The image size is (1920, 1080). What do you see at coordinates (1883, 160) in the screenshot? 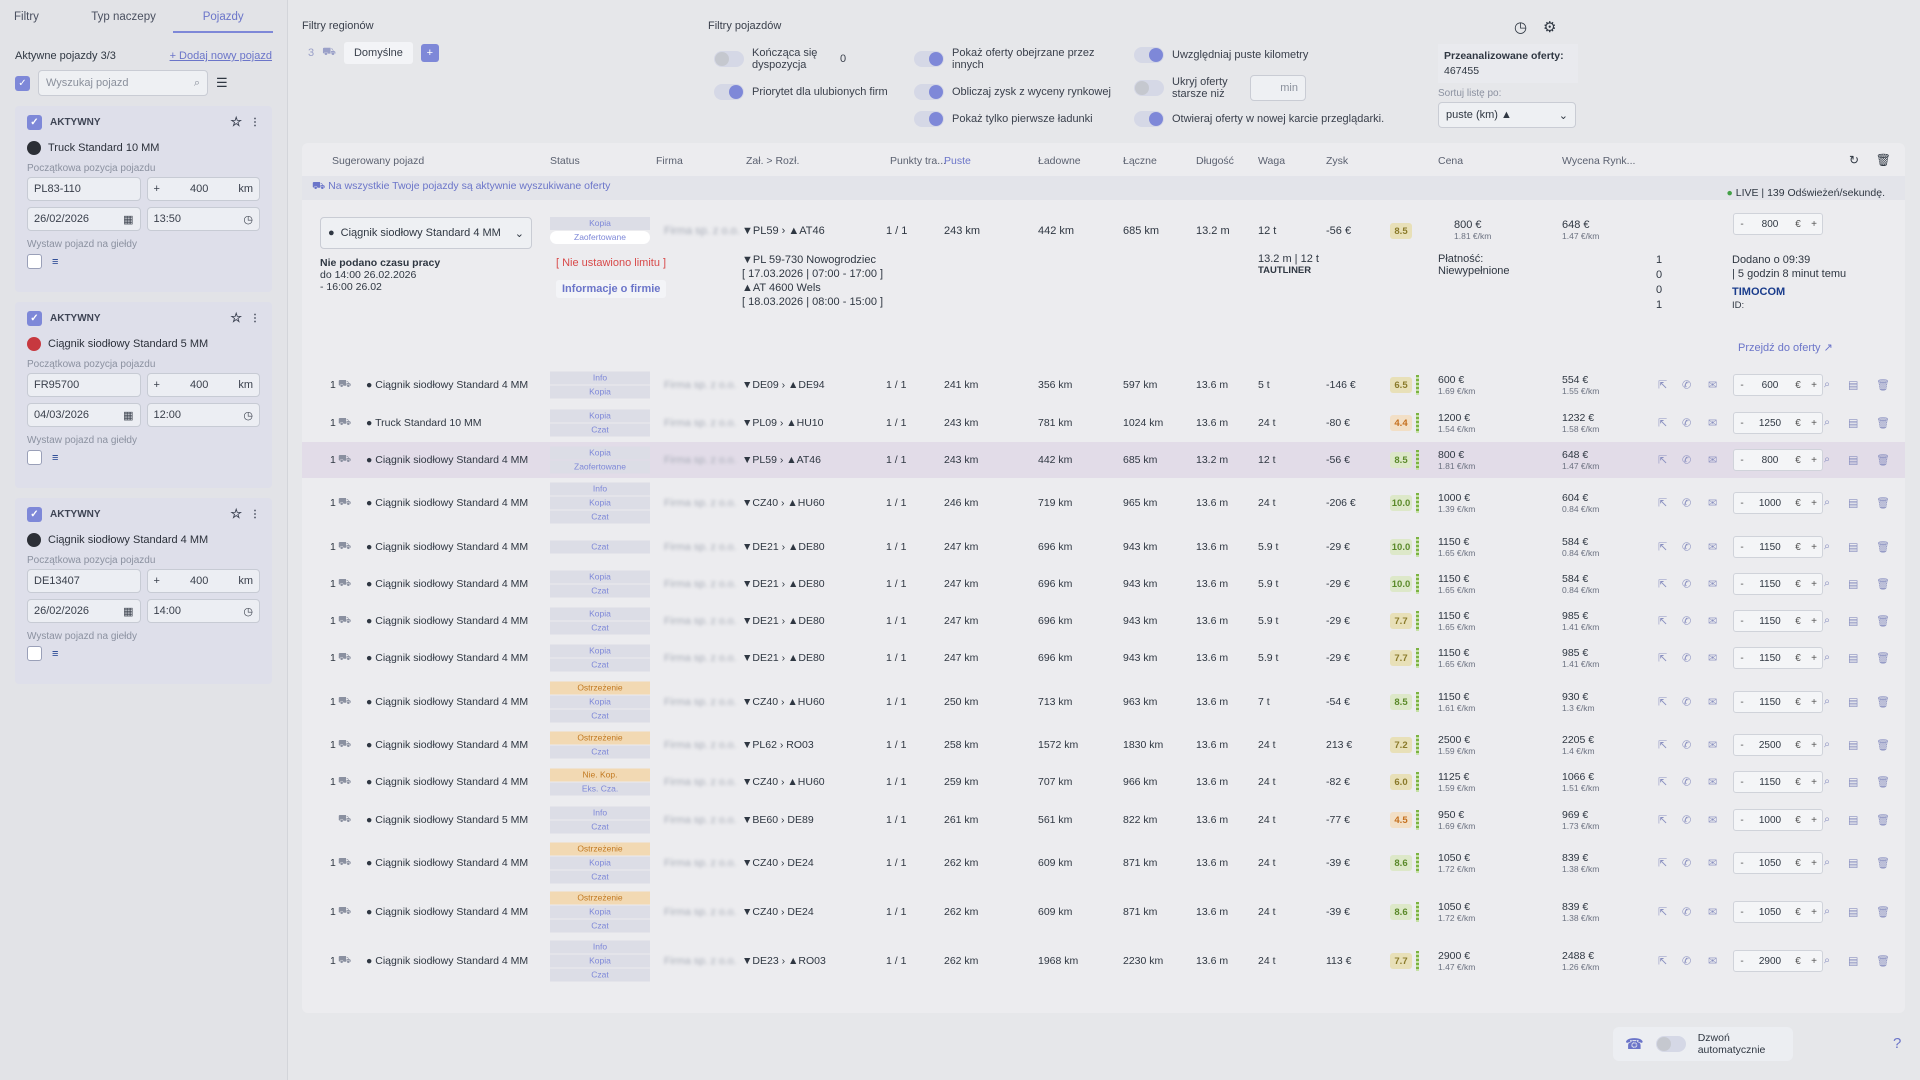
I see `trash-icon: 🗑` at bounding box center [1883, 160].